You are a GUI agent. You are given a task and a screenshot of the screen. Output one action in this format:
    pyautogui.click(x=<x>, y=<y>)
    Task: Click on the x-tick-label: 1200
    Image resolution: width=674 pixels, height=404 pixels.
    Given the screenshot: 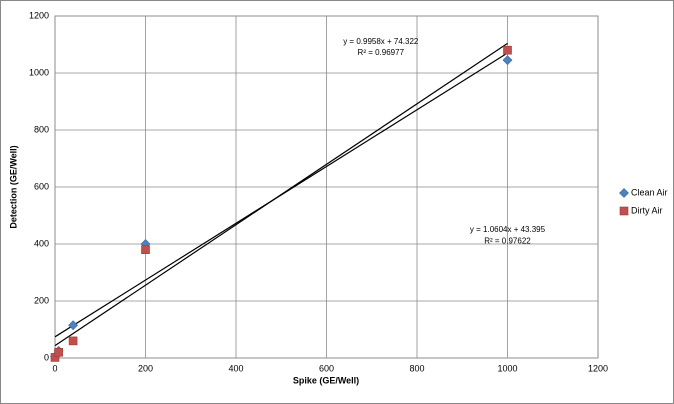 What is the action you would take?
    pyautogui.click(x=598, y=368)
    